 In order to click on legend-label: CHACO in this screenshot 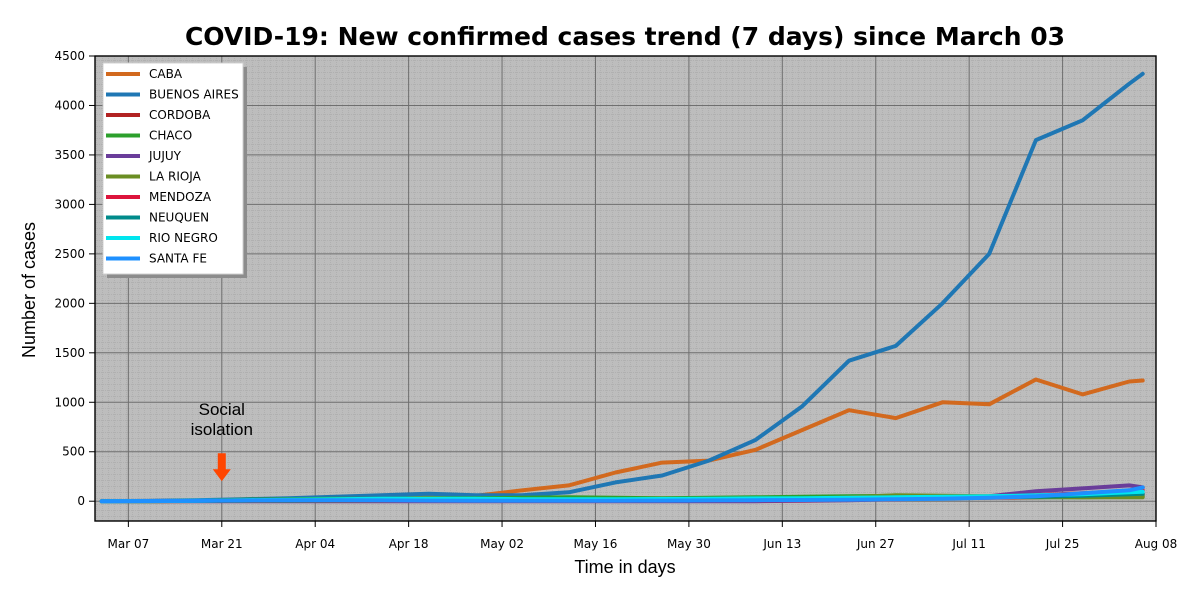, I will do `click(170, 136)`.